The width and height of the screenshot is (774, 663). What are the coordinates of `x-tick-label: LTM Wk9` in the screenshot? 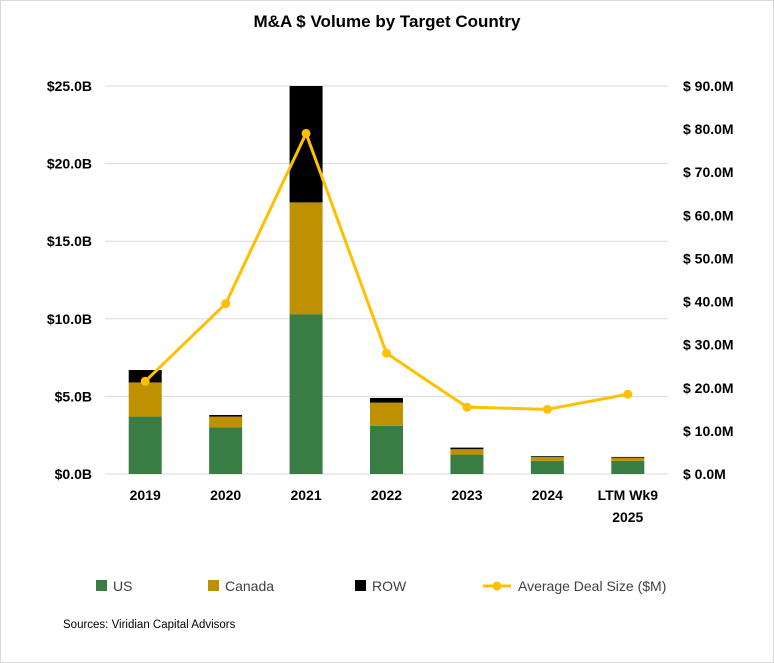 It's located at (628, 495).